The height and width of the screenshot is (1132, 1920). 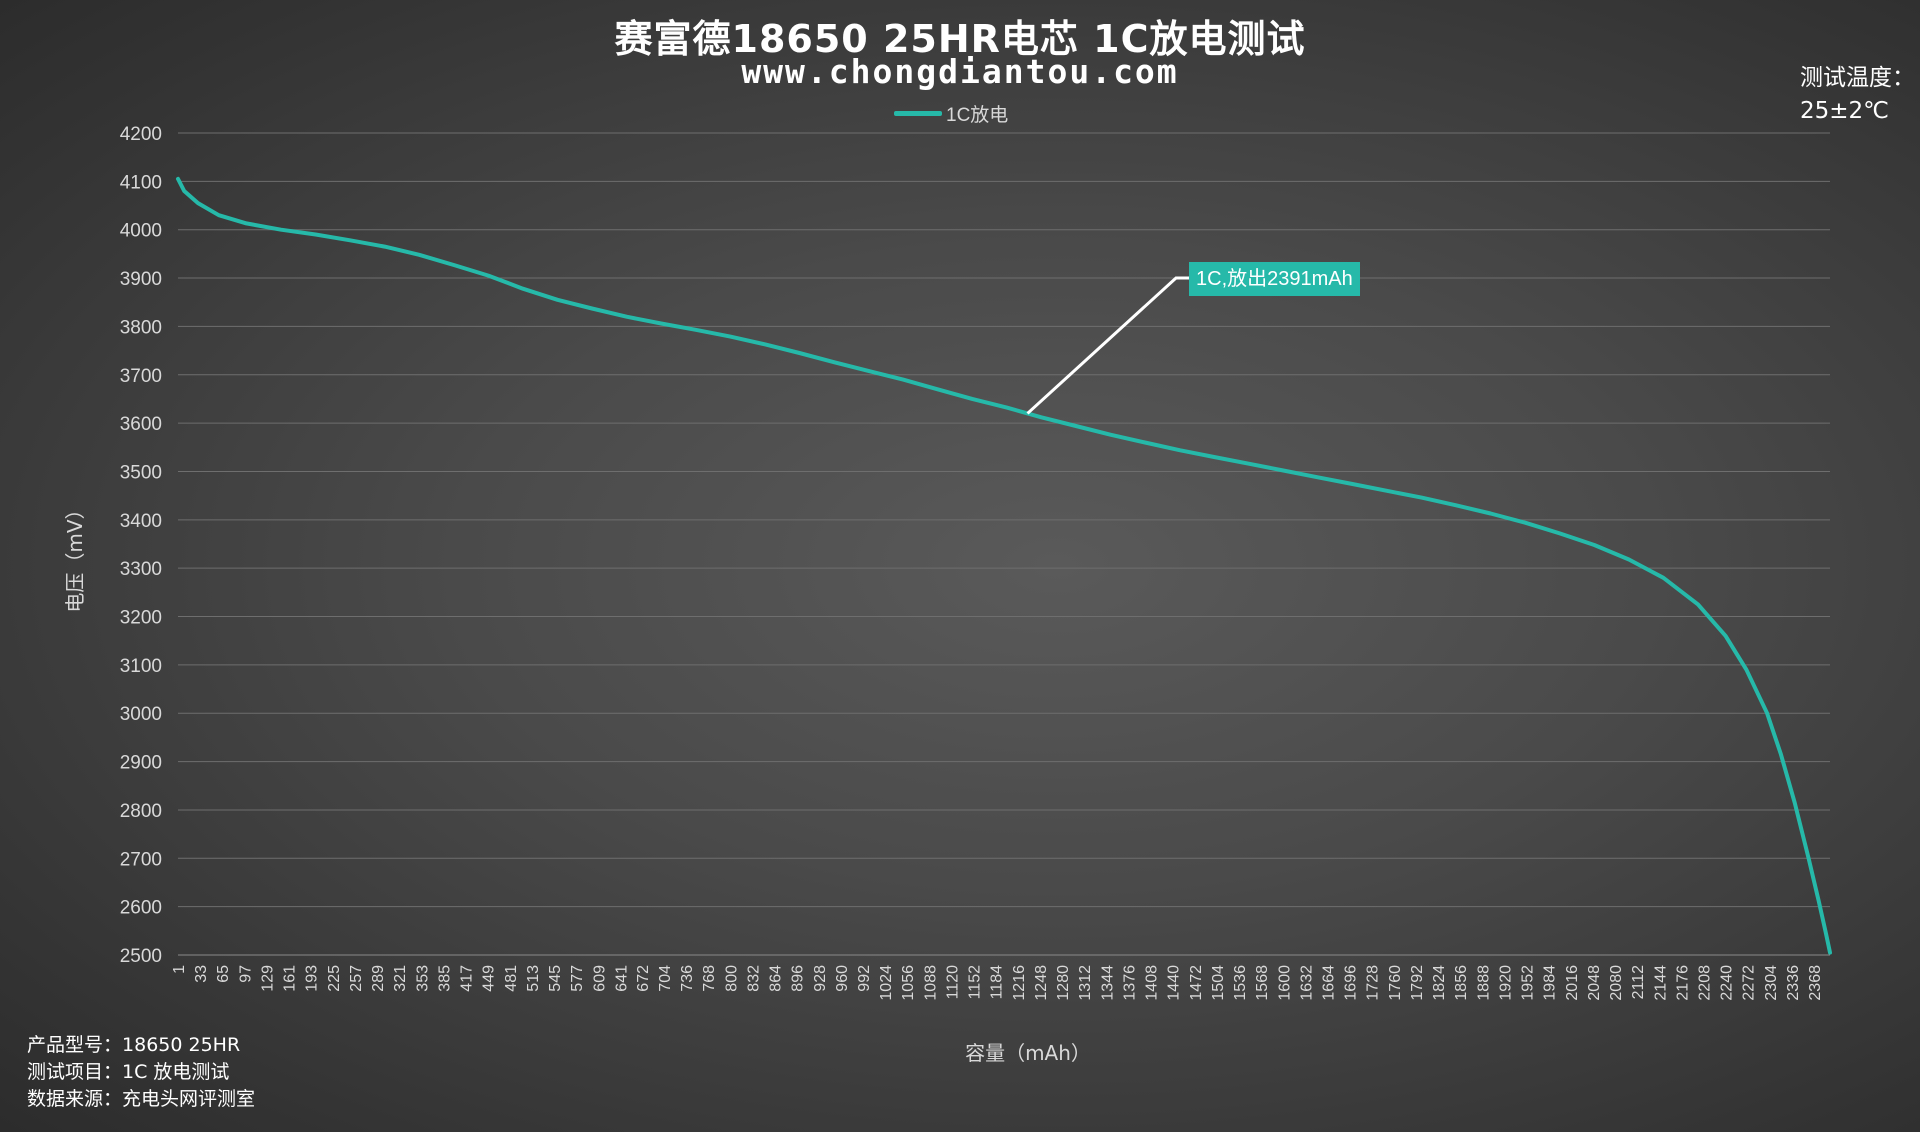 What do you see at coordinates (1284, 983) in the screenshot?
I see `x-tick-label: 1600` at bounding box center [1284, 983].